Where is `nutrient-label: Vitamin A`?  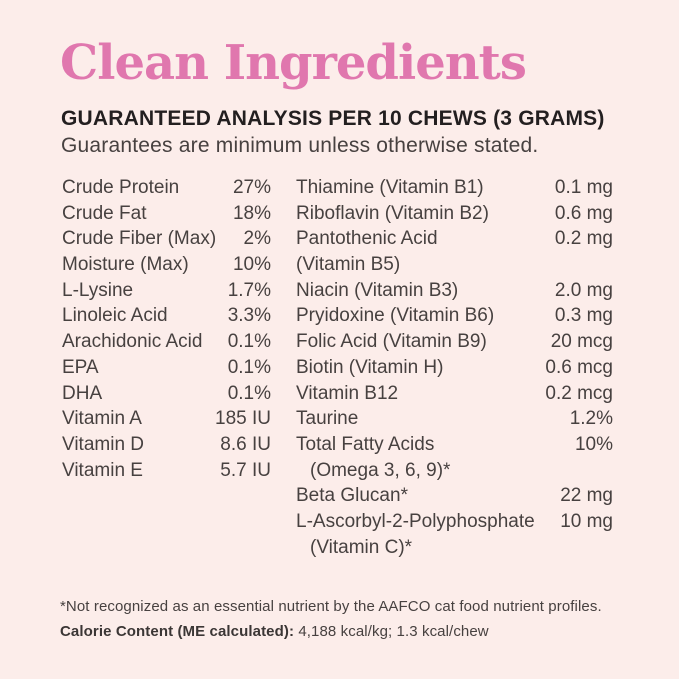
nutrient-label: Vitamin A is located at coordinates (102, 419).